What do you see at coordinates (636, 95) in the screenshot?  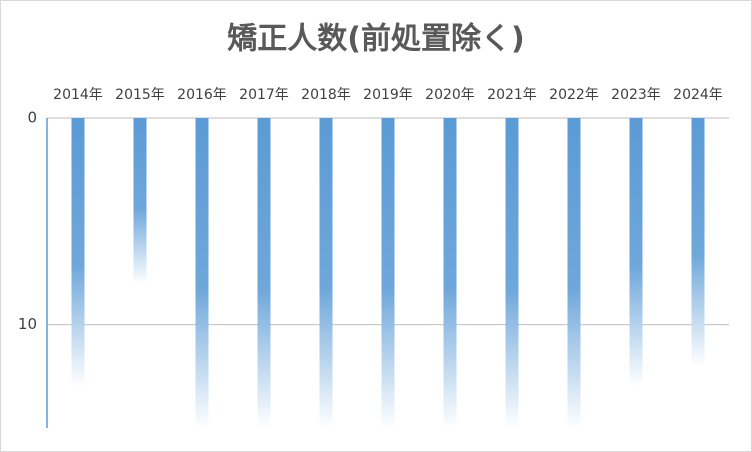 I see `x-tick-label: 2023年` at bounding box center [636, 95].